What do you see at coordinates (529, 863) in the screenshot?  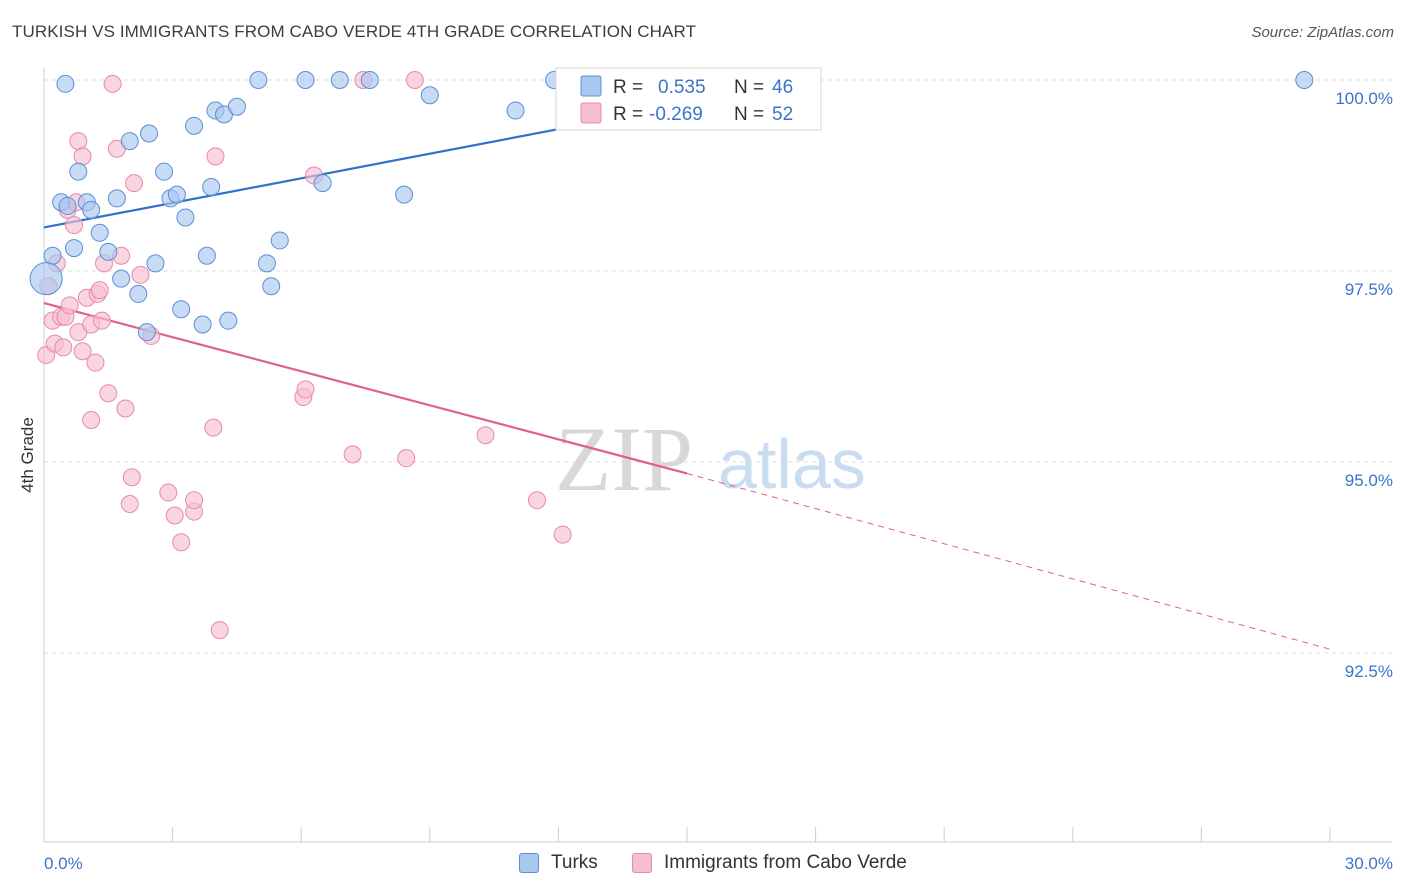 I see `legend-swatch-turks-bottom` at bounding box center [529, 863].